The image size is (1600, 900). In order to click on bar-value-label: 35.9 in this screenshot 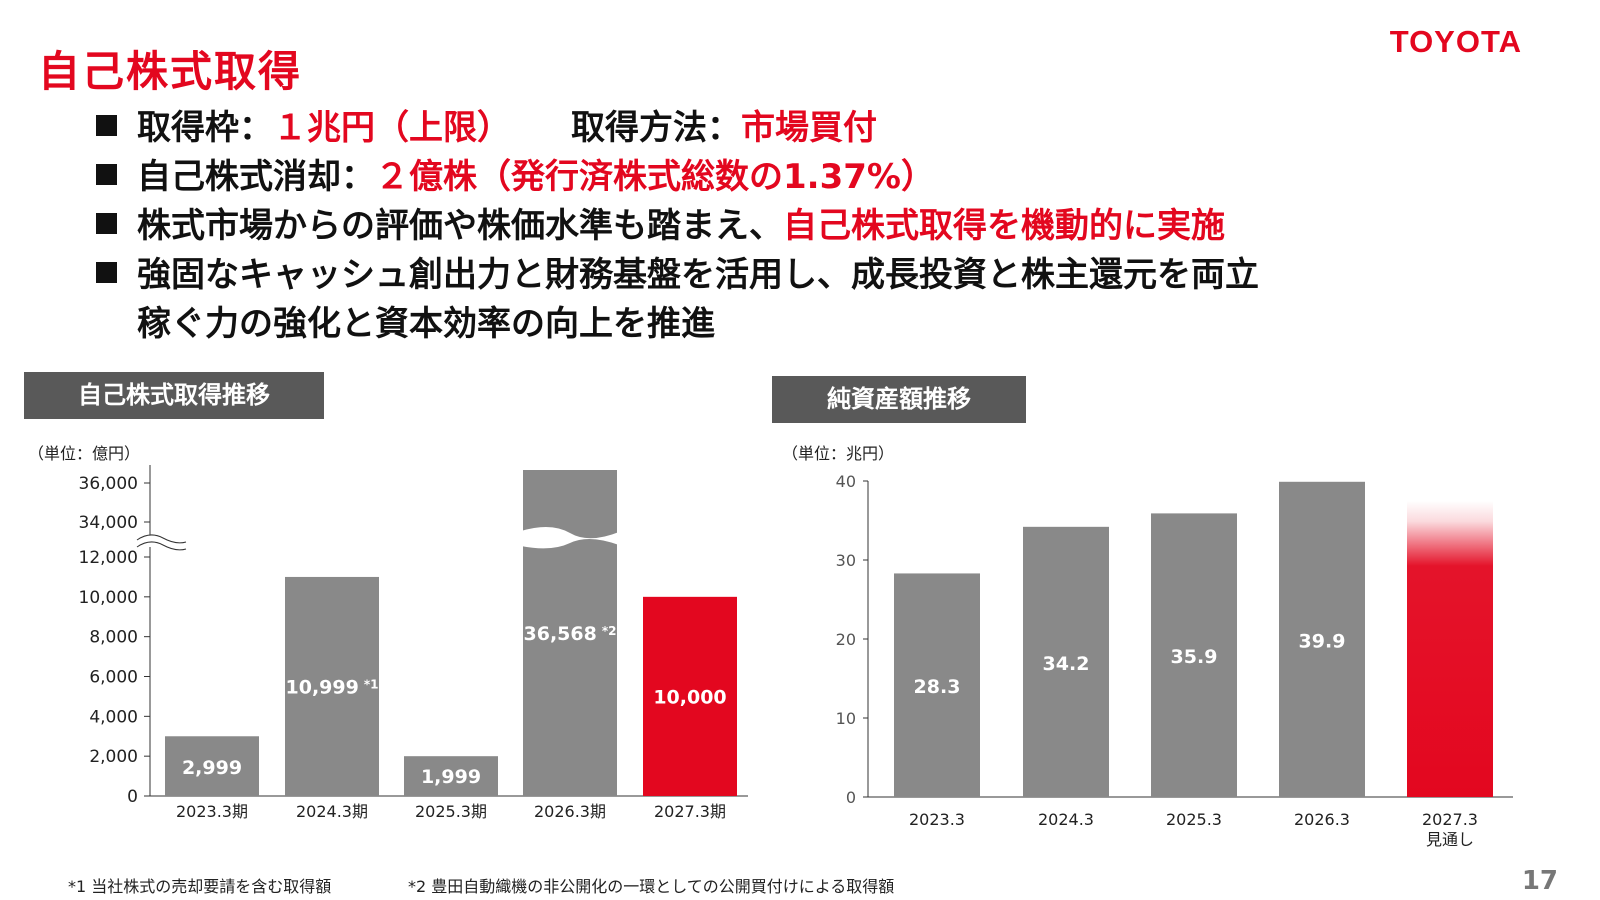, I will do `click(1194, 657)`.